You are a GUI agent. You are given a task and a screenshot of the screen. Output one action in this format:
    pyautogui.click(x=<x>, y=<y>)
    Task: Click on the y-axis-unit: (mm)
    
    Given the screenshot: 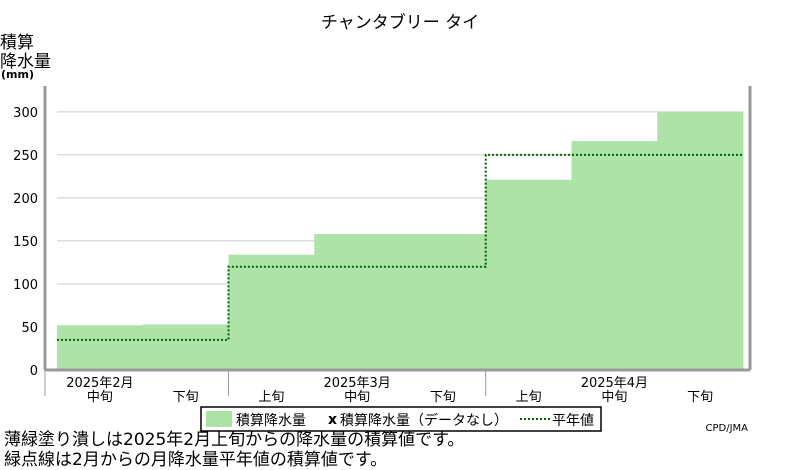 What is the action you would take?
    pyautogui.click(x=17, y=74)
    